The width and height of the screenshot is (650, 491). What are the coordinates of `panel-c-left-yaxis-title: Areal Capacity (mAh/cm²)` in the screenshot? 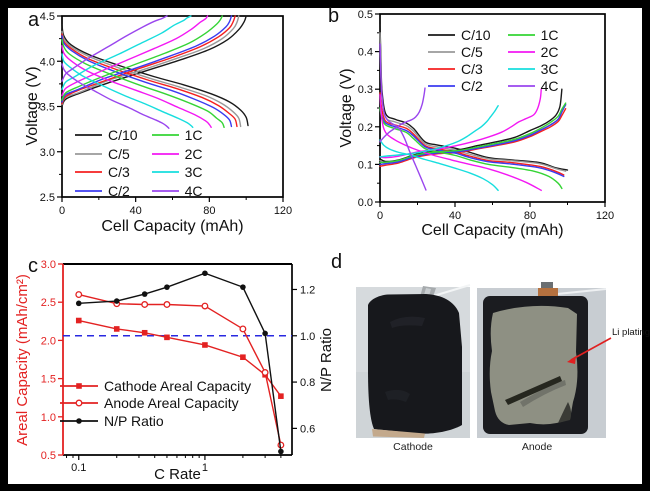 It's located at (22, 360).